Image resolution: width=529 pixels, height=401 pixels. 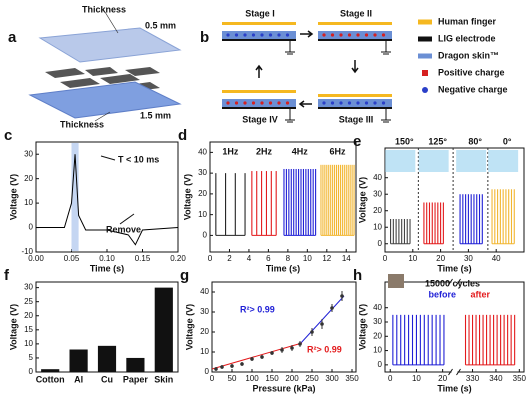 I want to click on panel-letter: e, so click(x=357, y=141).